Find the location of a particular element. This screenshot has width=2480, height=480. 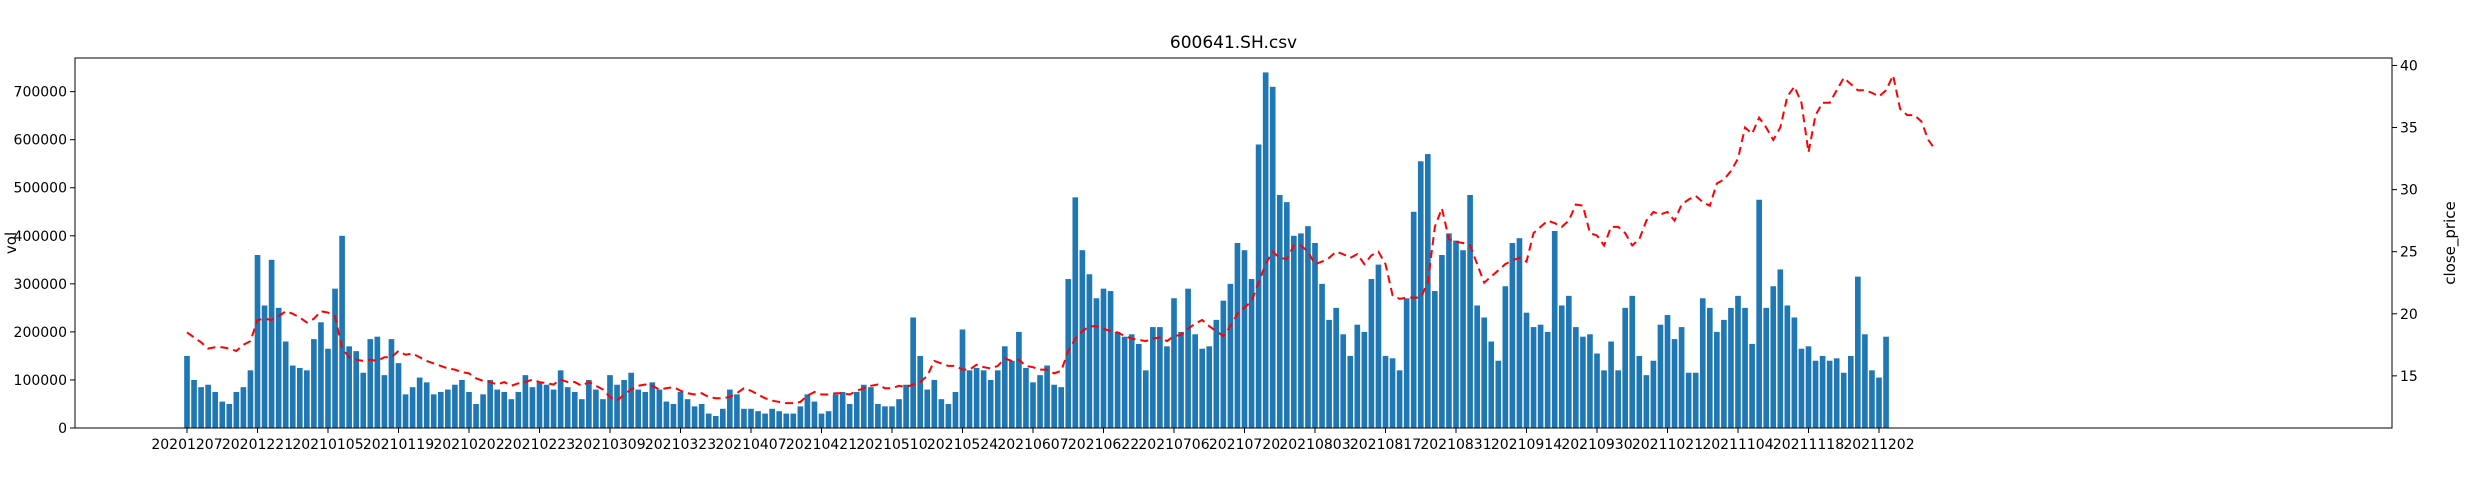

chart-title: 600641.SH.csv is located at coordinates (1233, 43).